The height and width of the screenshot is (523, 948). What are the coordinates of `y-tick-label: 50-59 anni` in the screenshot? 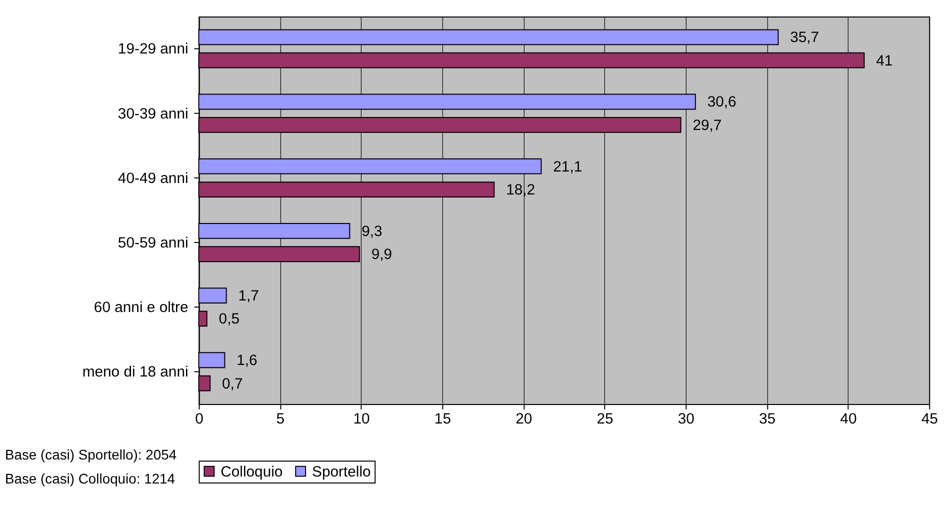 It's located at (153, 243).